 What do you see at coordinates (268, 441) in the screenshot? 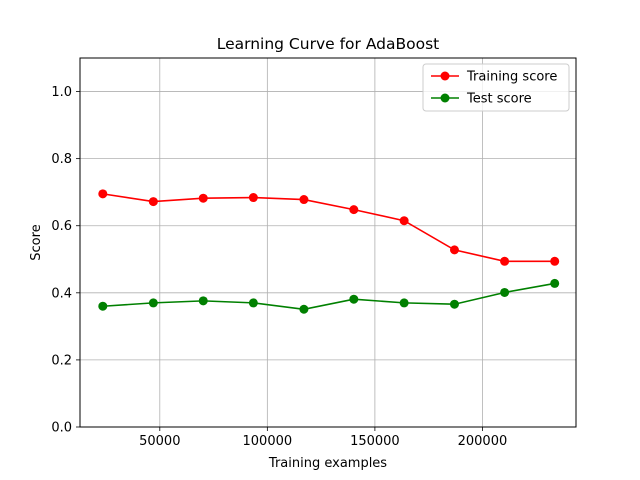
I see `x-tick-label: 100000` at bounding box center [268, 441].